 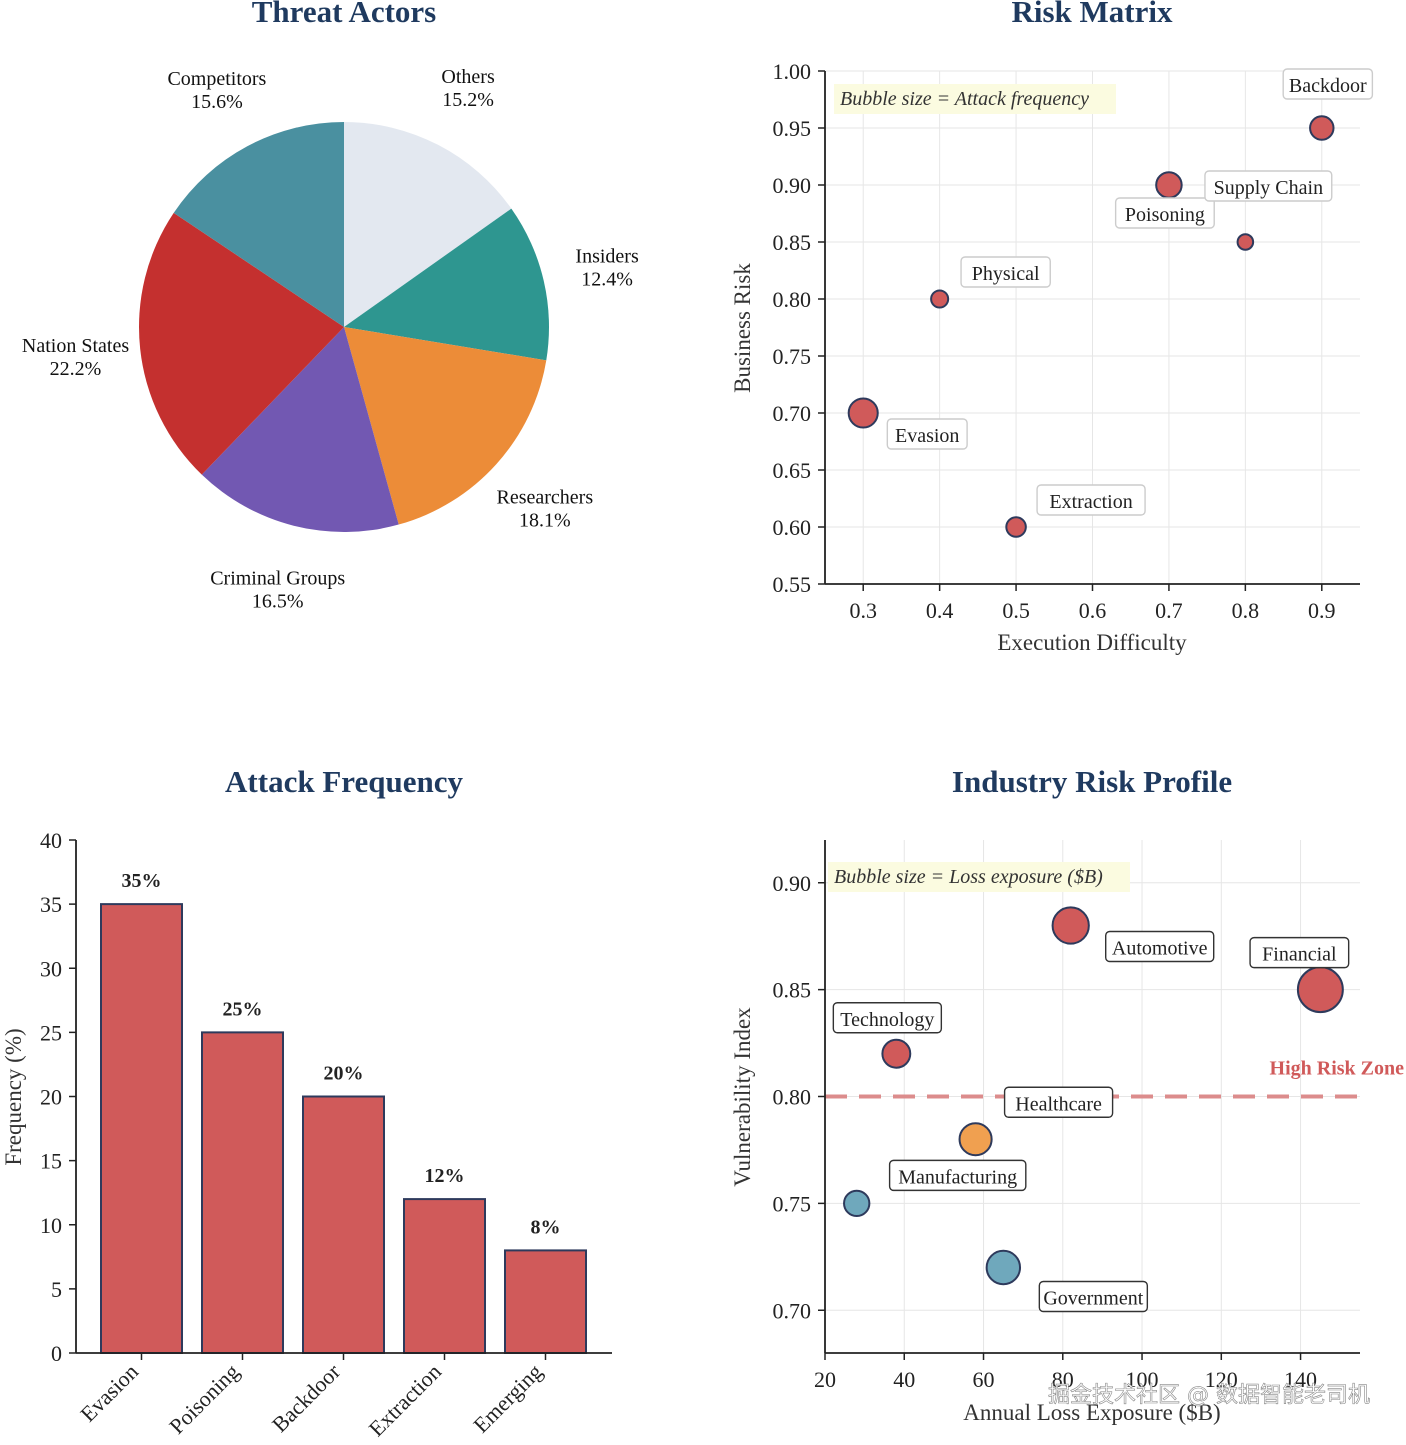 I want to click on bubble-label-evasion: Evasion, so click(x=927, y=436).